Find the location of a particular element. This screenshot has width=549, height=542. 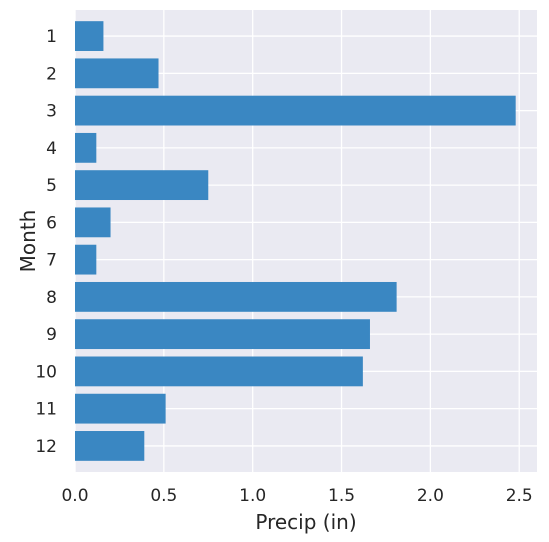

y-tick-label: 8 is located at coordinates (51, 298).